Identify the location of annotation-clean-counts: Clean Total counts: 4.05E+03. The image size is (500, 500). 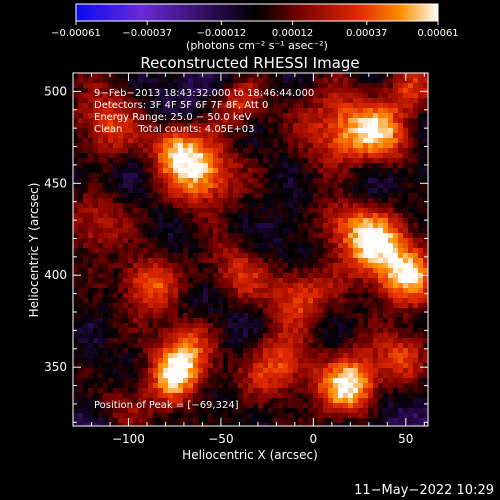
(174, 129).